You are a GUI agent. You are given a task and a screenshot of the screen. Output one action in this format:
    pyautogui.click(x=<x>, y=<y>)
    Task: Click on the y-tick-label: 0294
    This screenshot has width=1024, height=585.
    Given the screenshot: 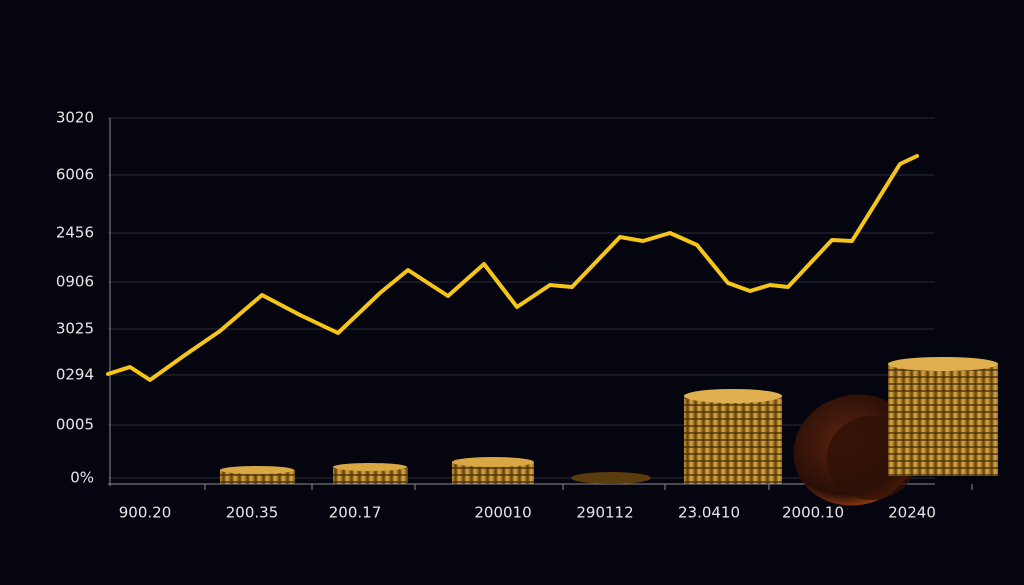 What is the action you would take?
    pyautogui.click(x=75, y=375)
    